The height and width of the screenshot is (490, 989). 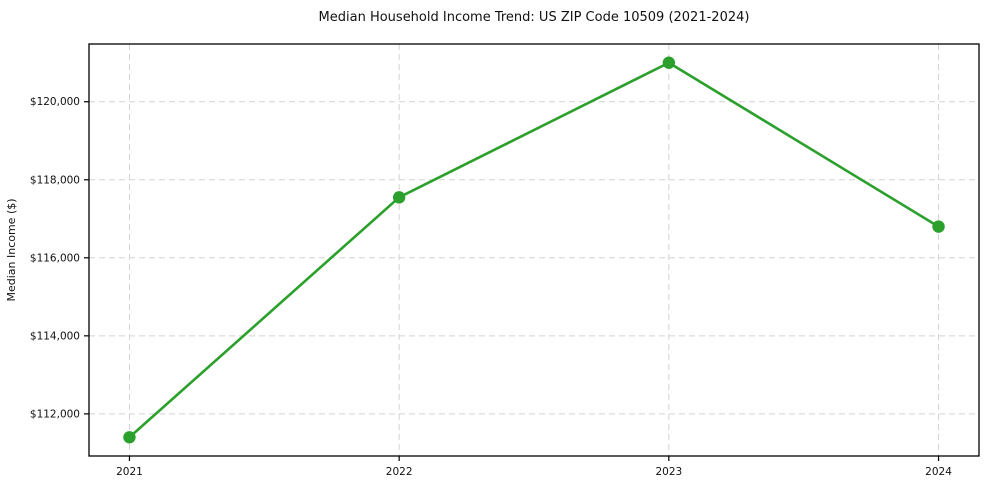 What do you see at coordinates (55, 258) in the screenshot?
I see `y-tick-label: $116,000` at bounding box center [55, 258].